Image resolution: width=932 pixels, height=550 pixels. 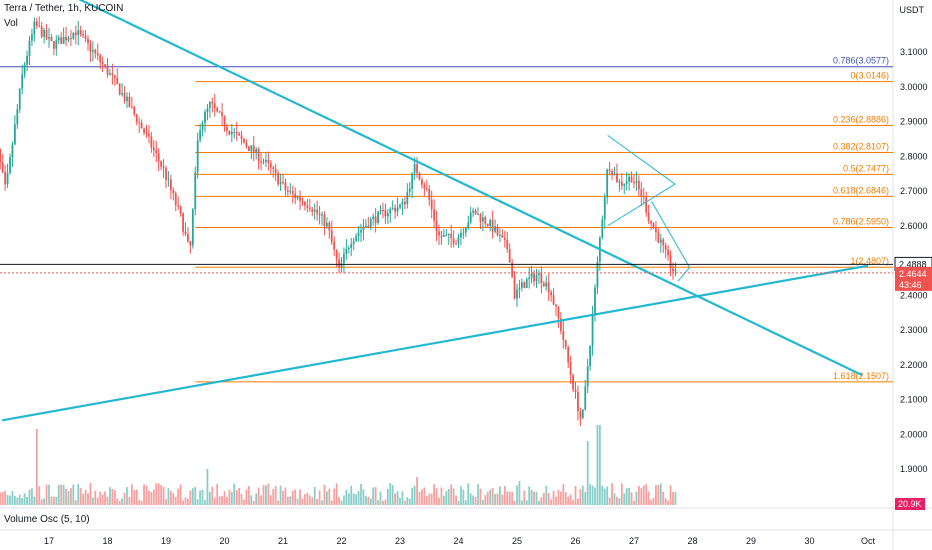 What do you see at coordinates (400, 541) in the screenshot?
I see `x-tick-label: 23` at bounding box center [400, 541].